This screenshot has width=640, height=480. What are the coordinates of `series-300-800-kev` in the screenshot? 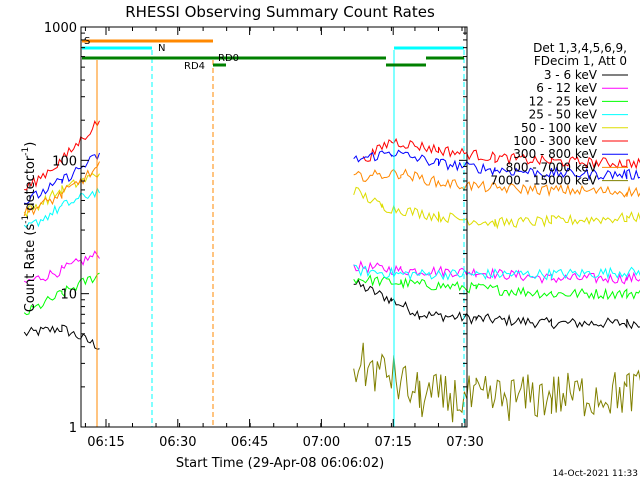 It's located at (332, 177).